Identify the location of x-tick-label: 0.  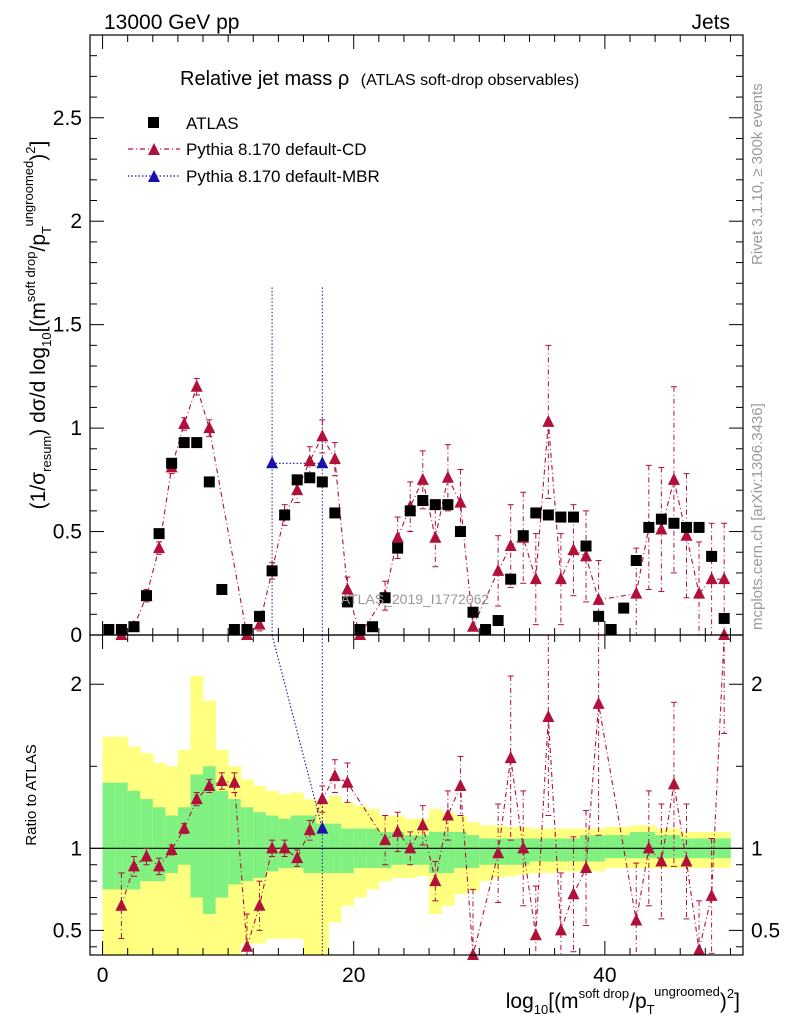
(103, 975).